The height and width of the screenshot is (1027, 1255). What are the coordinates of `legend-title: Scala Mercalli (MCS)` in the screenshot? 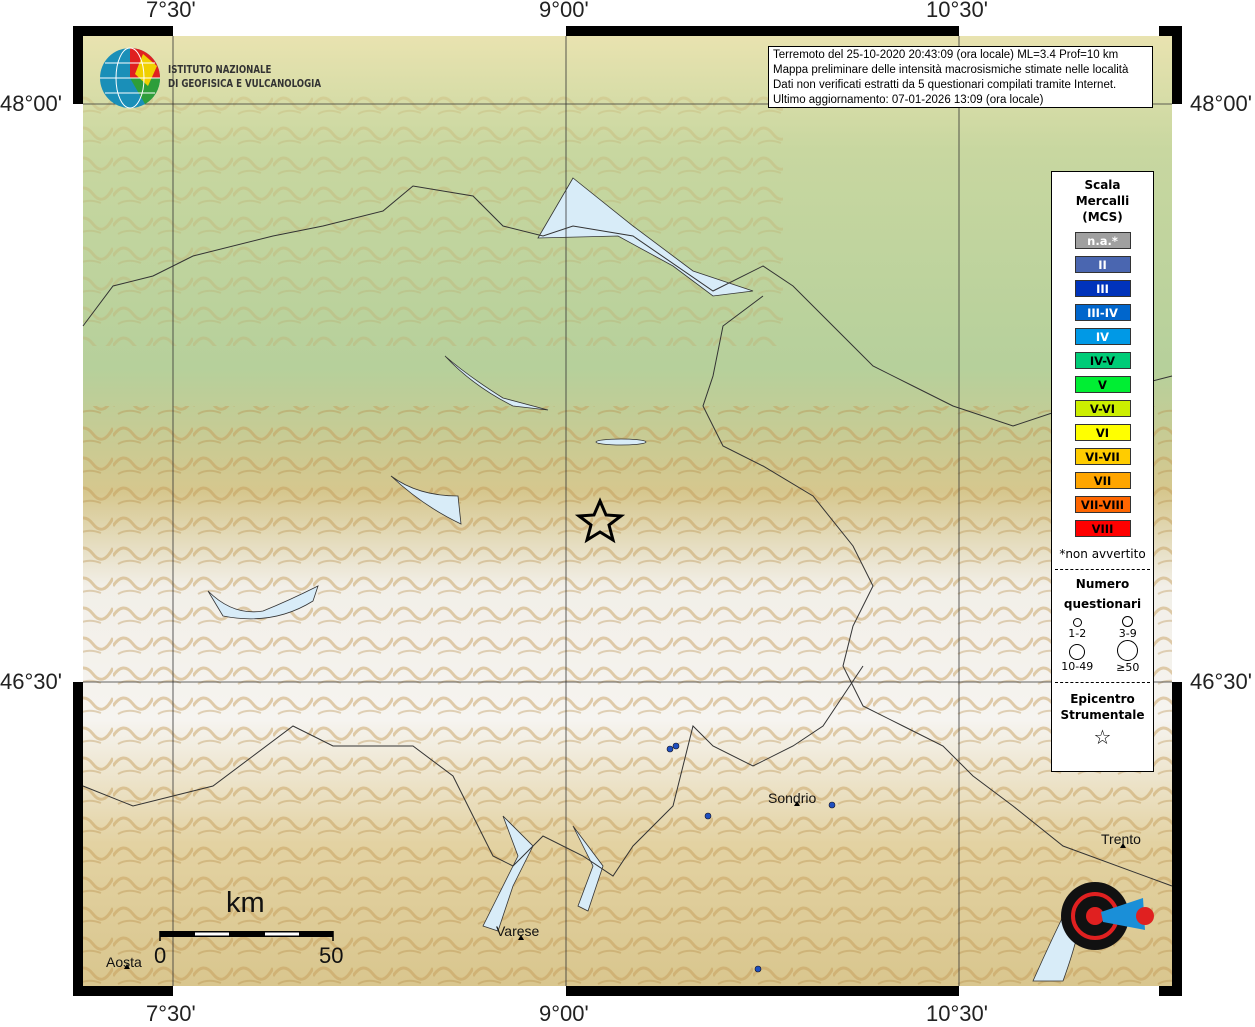 It's located at (1102, 201).